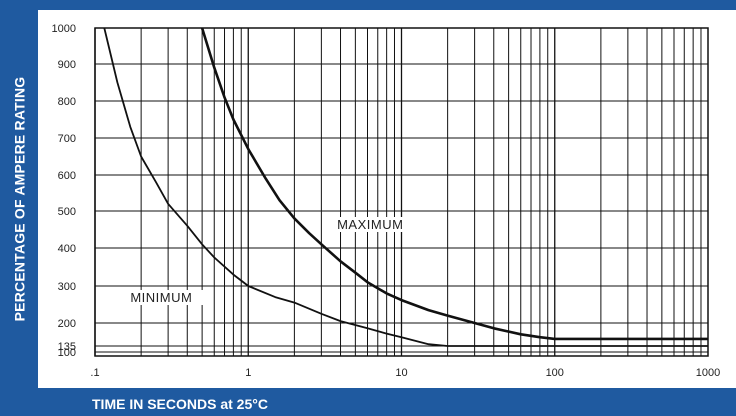  I want to click on x-tick-label: 1000, so click(708, 373).